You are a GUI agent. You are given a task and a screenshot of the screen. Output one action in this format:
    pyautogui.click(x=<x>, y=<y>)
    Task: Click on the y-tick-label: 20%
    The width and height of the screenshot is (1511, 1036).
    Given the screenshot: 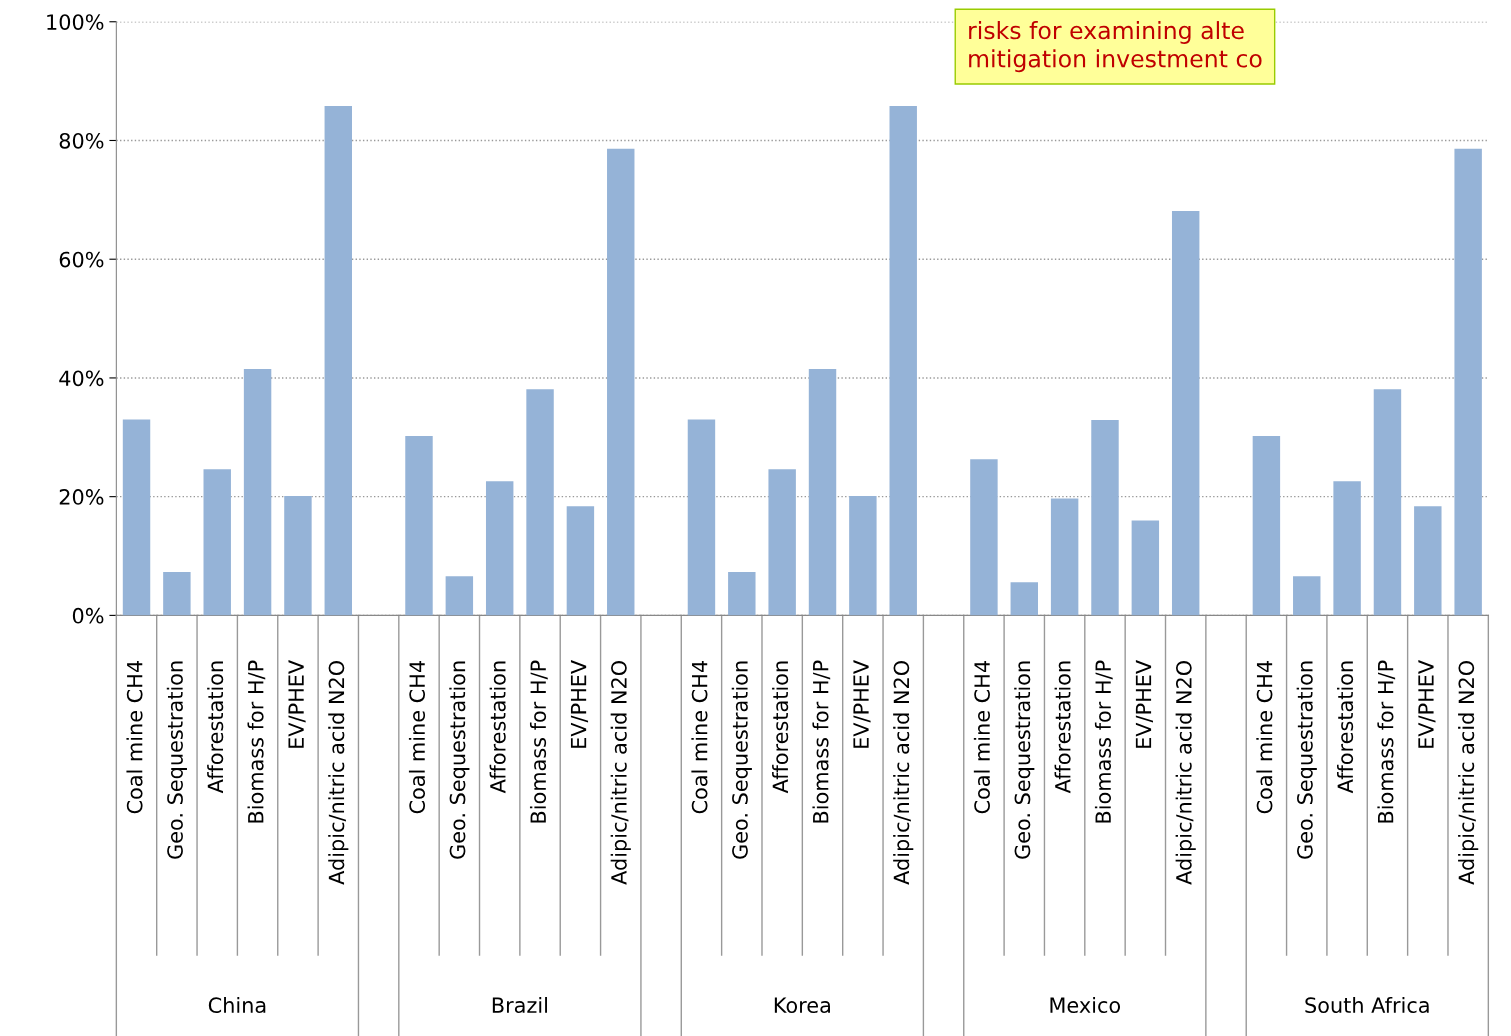 What is the action you would take?
    pyautogui.click(x=81, y=497)
    